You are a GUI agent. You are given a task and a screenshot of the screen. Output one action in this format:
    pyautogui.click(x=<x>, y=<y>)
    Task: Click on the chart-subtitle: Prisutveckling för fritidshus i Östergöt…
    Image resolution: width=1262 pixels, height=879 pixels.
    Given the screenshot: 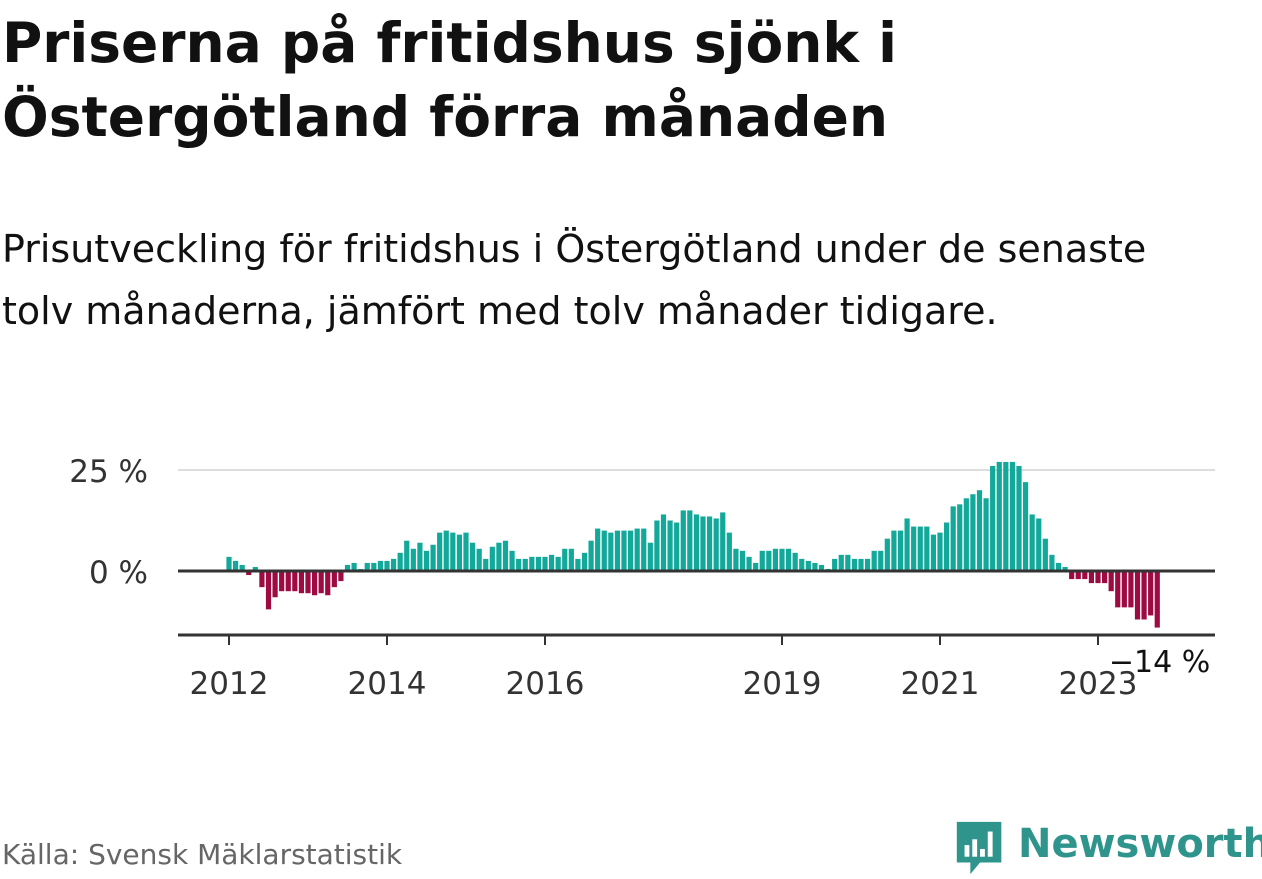 What is the action you would take?
    pyautogui.click(x=574, y=280)
    